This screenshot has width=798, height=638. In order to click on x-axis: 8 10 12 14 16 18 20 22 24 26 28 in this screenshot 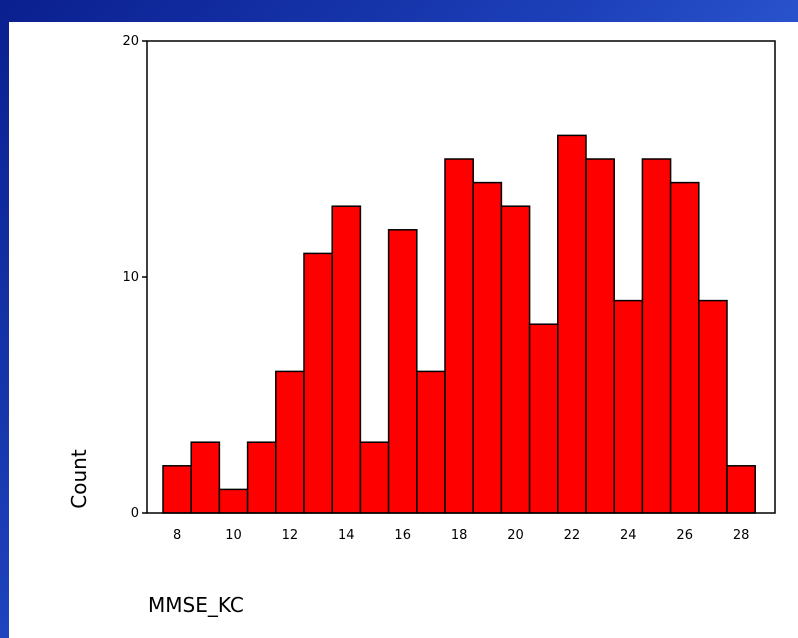, I will do `click(461, 535)`.